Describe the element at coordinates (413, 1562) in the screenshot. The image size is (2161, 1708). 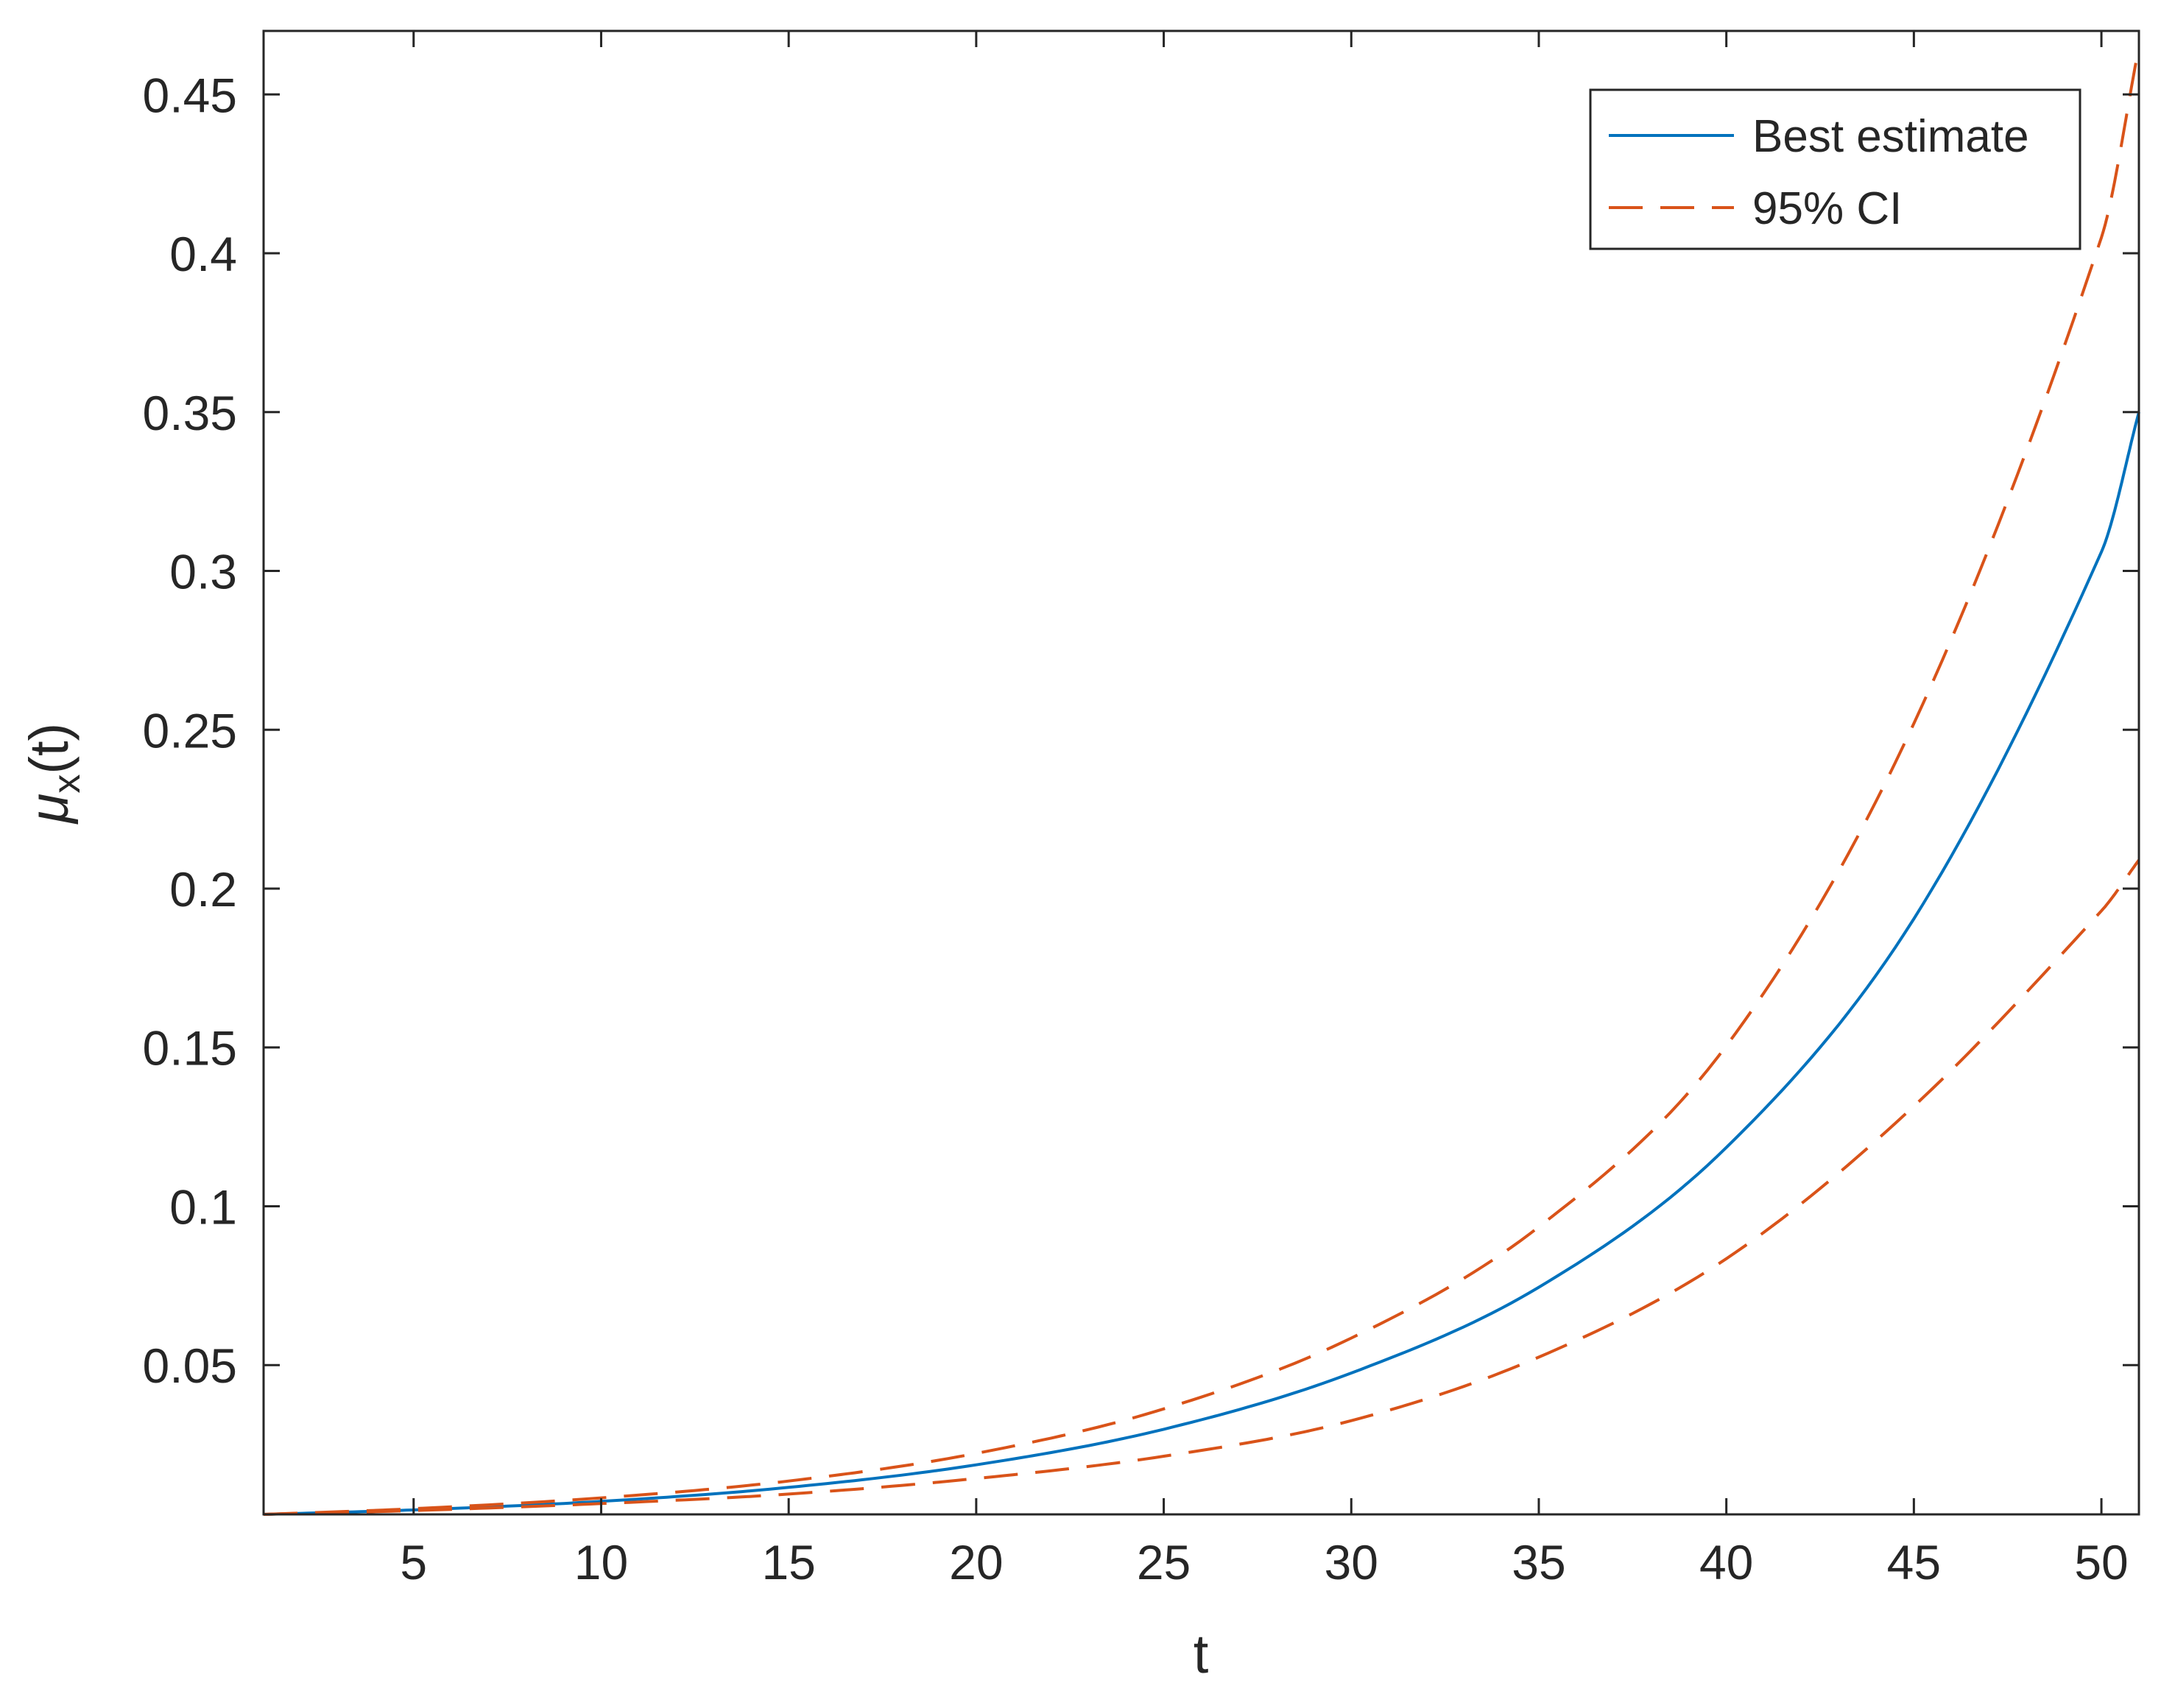
I see `x-tick-label-5: 5` at that location.